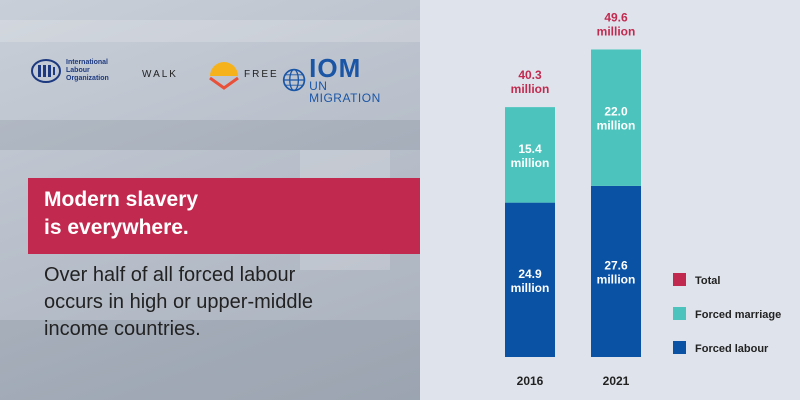 The width and height of the screenshot is (800, 400). I want to click on iom-logo: IOM UN MIGRATION, so click(336, 79).